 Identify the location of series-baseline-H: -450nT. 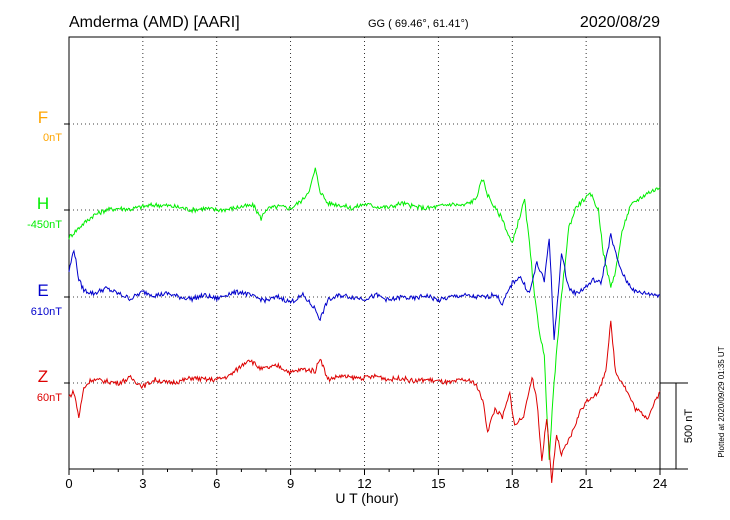
(44, 225).